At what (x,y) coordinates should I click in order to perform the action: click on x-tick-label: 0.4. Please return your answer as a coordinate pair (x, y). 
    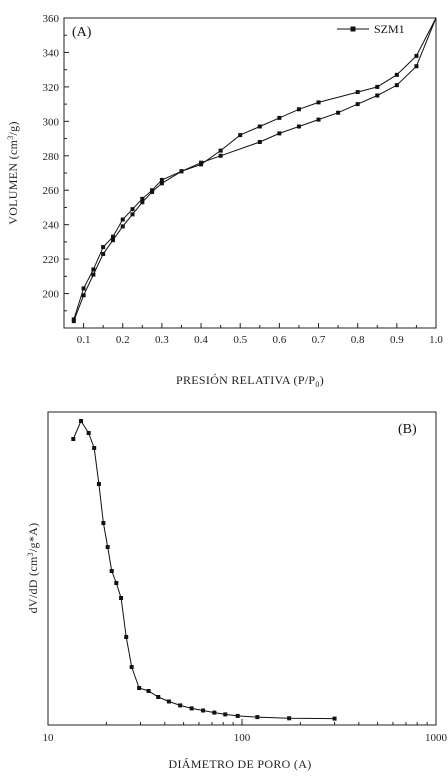
    Looking at the image, I should click on (201, 340).